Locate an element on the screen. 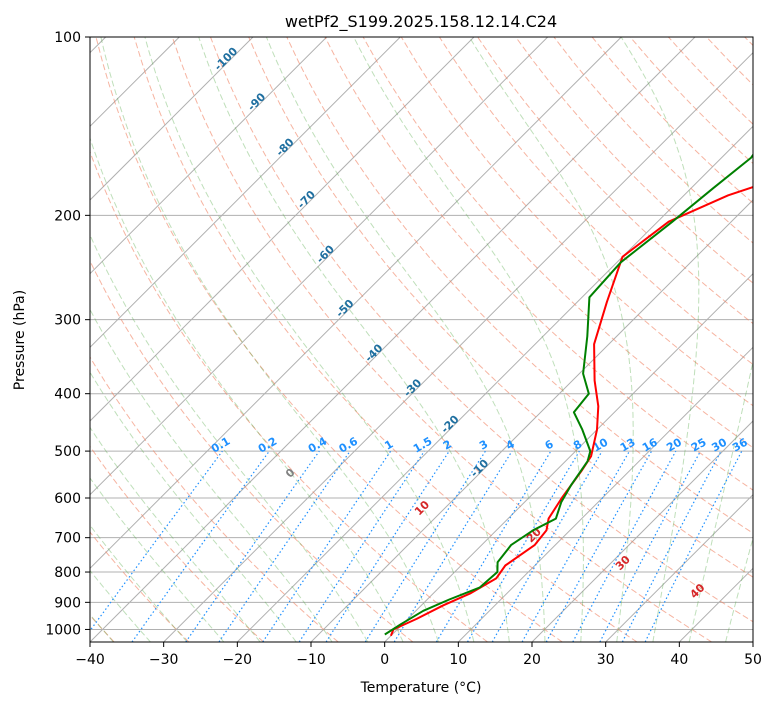 This screenshot has height=708, width=775. x-tick-label: 50 is located at coordinates (753, 660).